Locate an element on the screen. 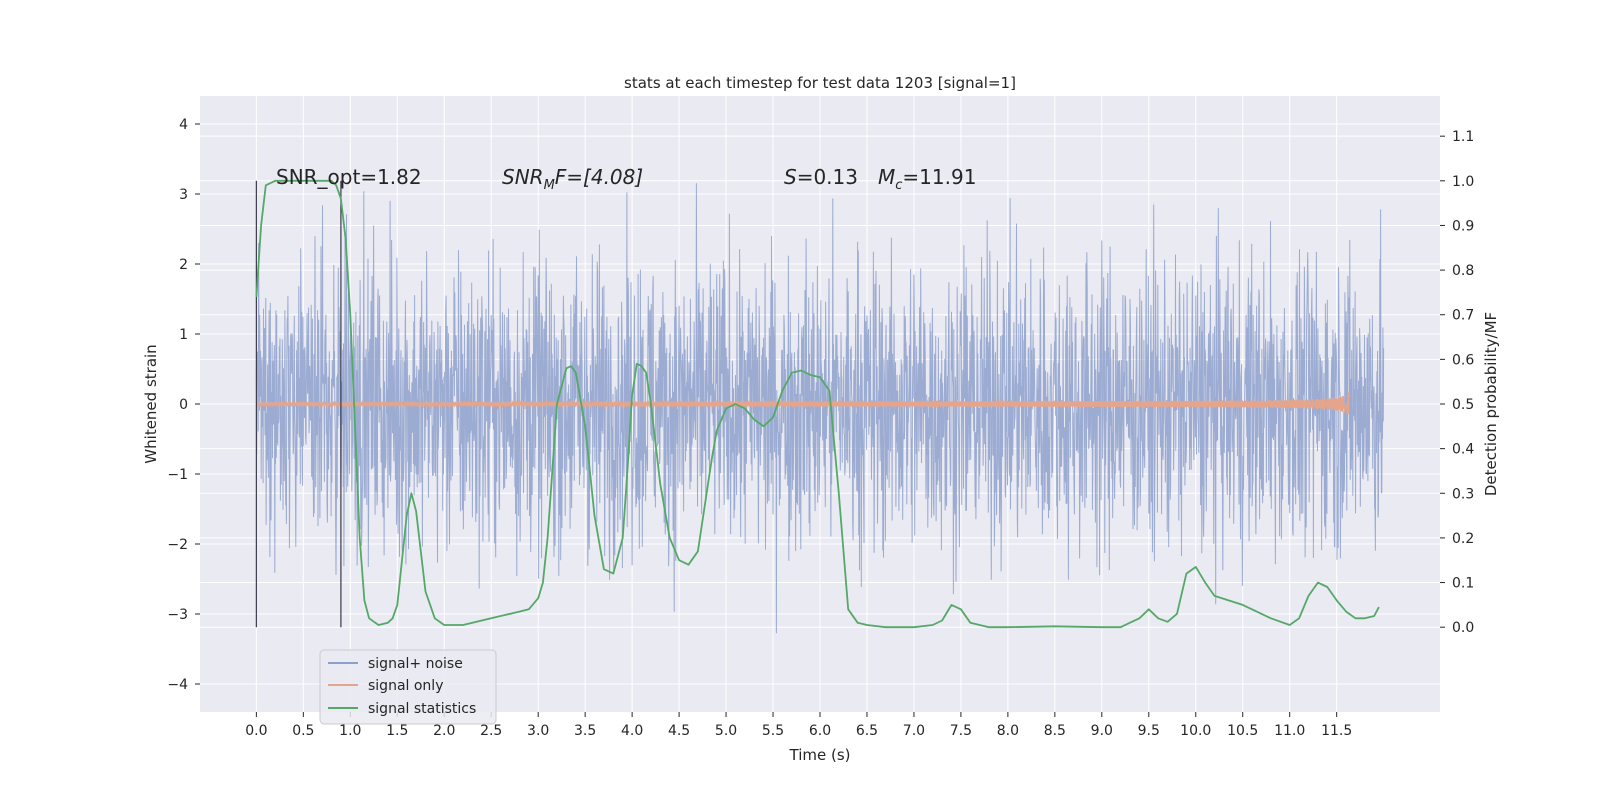  x-tick-label: 10.5 is located at coordinates (1242, 731).